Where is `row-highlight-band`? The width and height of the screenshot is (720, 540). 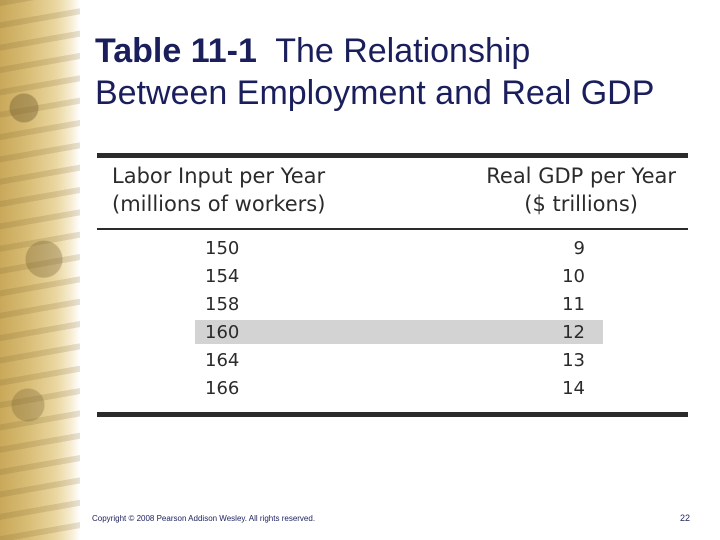
row-highlight-band is located at coordinates (399, 332).